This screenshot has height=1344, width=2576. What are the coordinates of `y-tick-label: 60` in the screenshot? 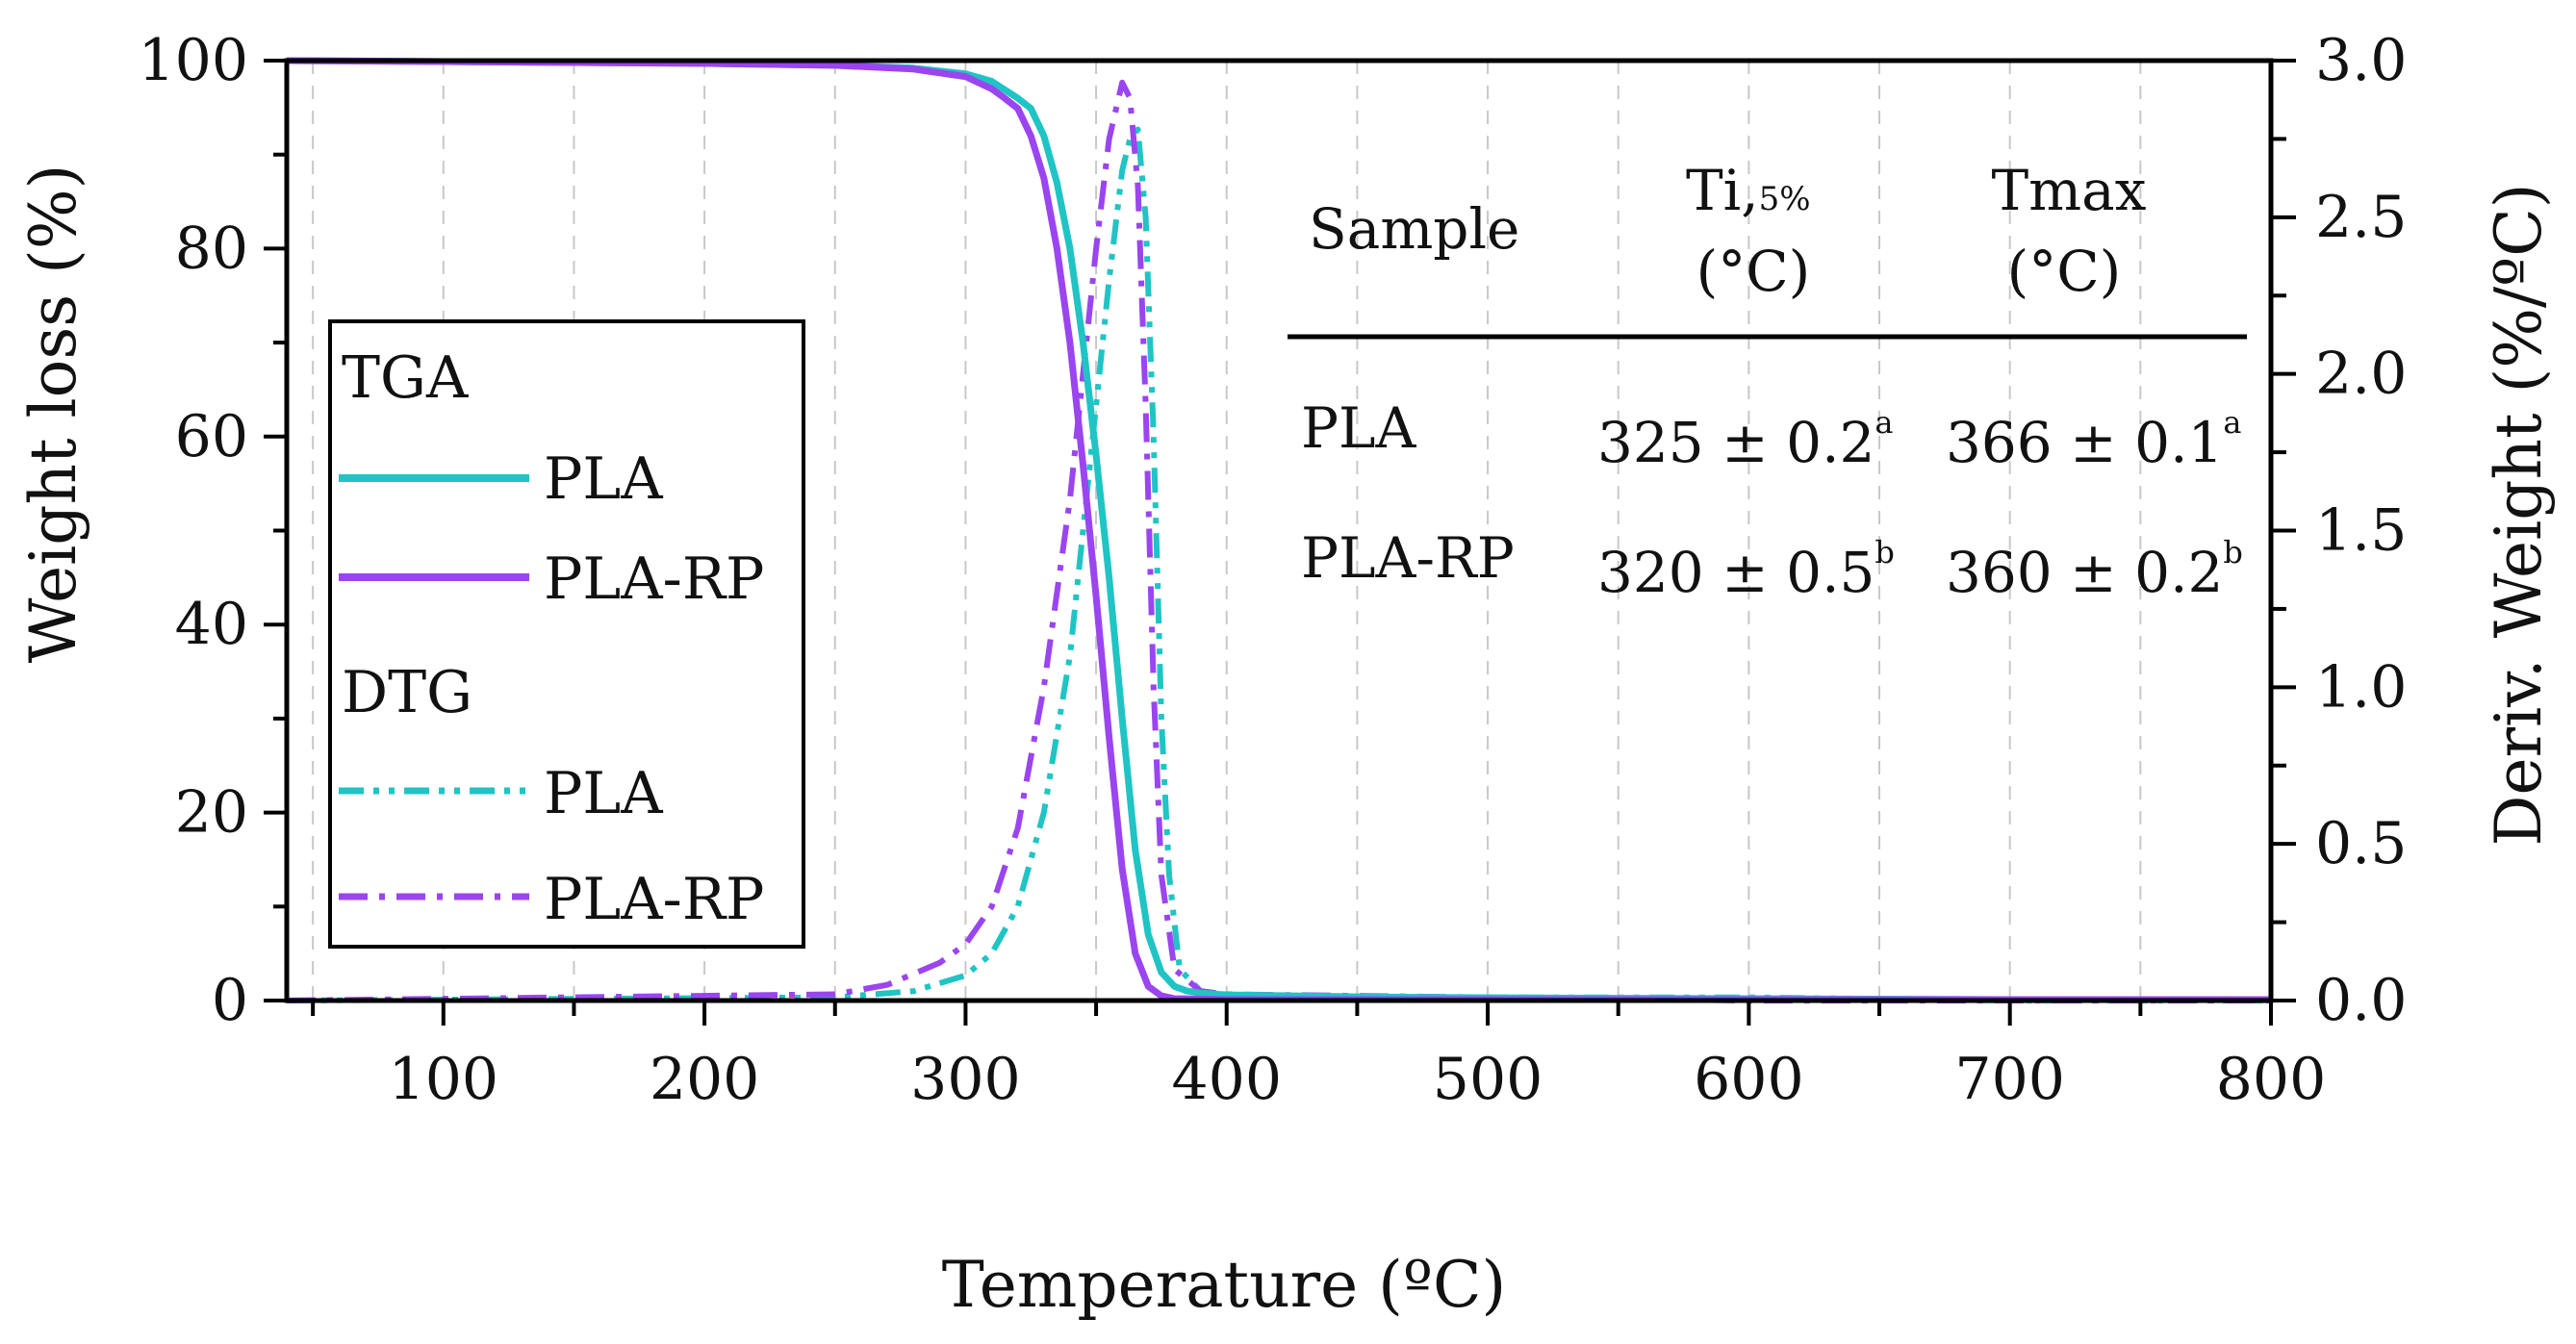 It's located at (211, 436).